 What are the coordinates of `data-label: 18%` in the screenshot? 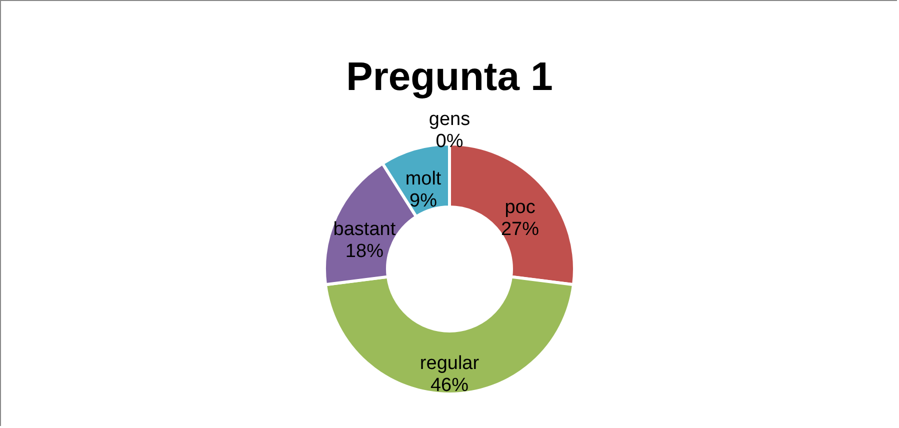 It's located at (364, 251).